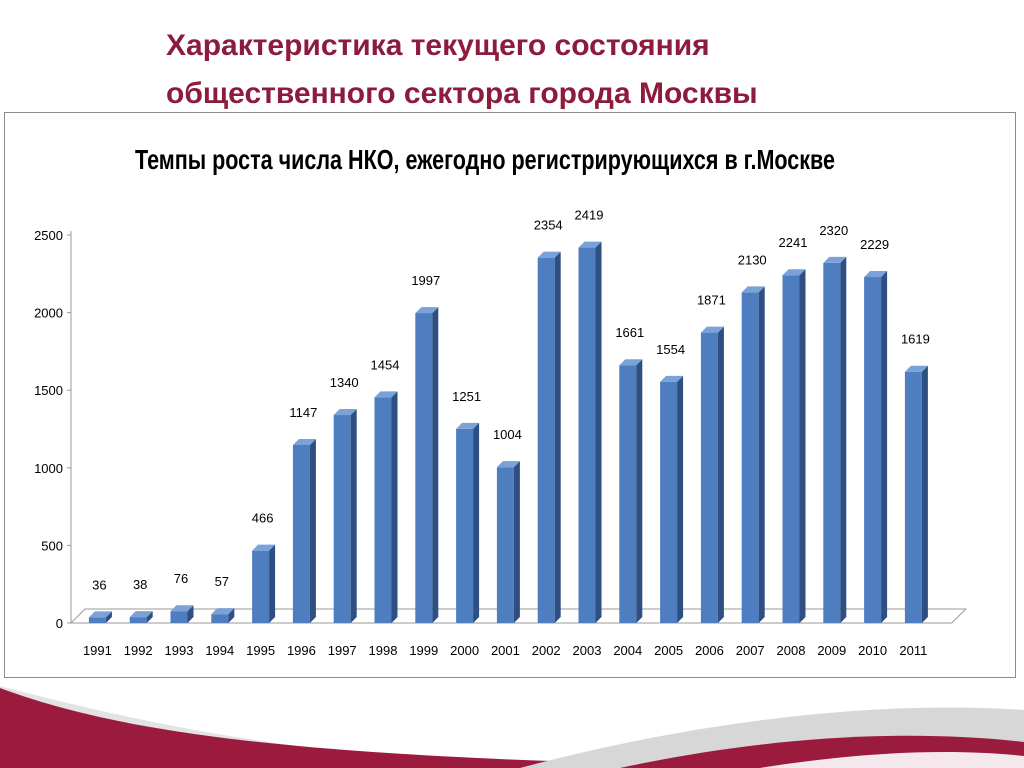 The width and height of the screenshot is (1024, 768). I want to click on x-tick-label-1994: 1994, so click(219, 650).